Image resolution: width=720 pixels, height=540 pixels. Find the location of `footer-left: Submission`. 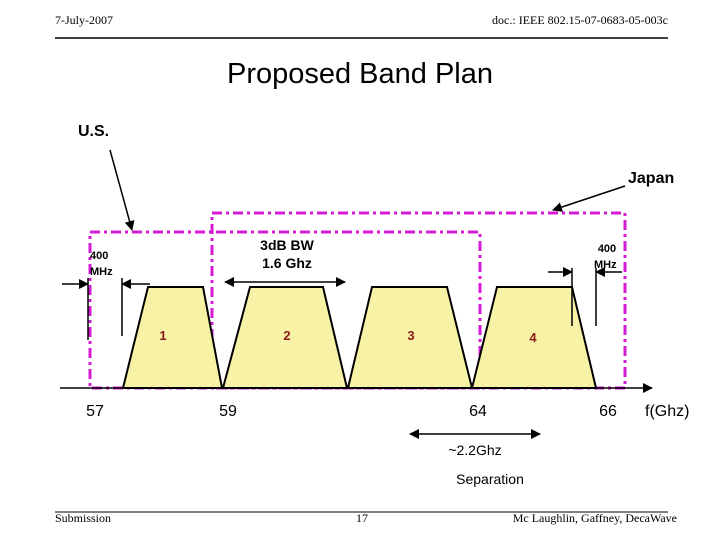

footer-left: Submission is located at coordinates (83, 518).